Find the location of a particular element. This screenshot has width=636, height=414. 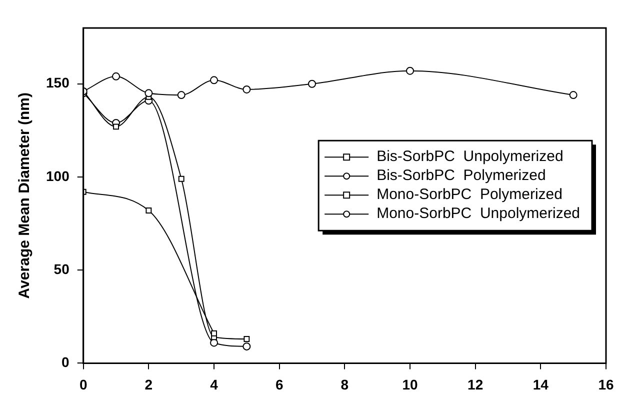

x-tick-label: 2 is located at coordinates (148, 384).